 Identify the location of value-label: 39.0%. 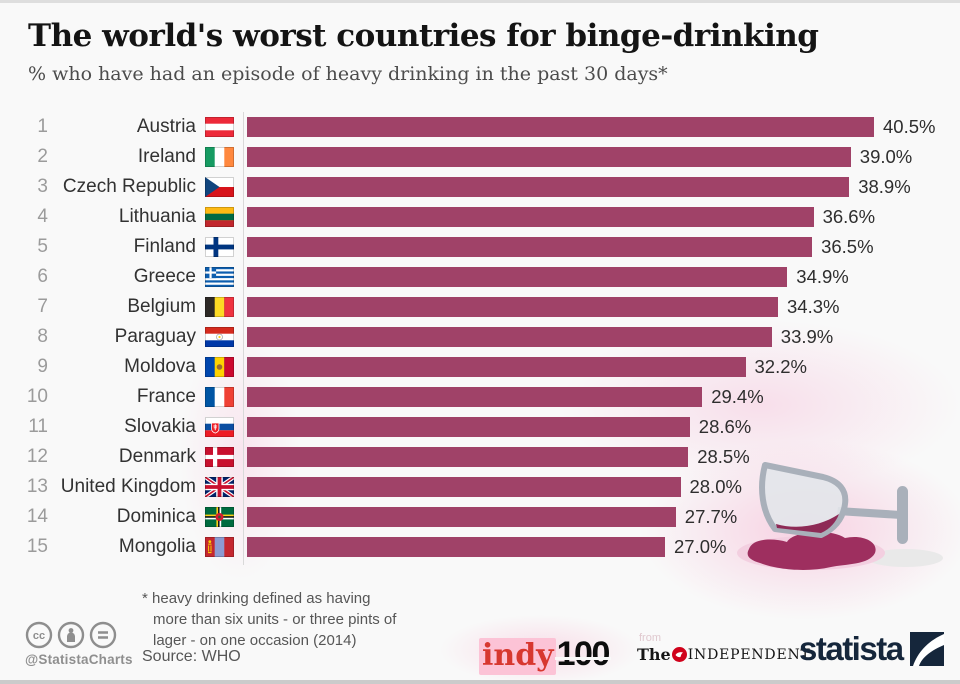
(886, 156).